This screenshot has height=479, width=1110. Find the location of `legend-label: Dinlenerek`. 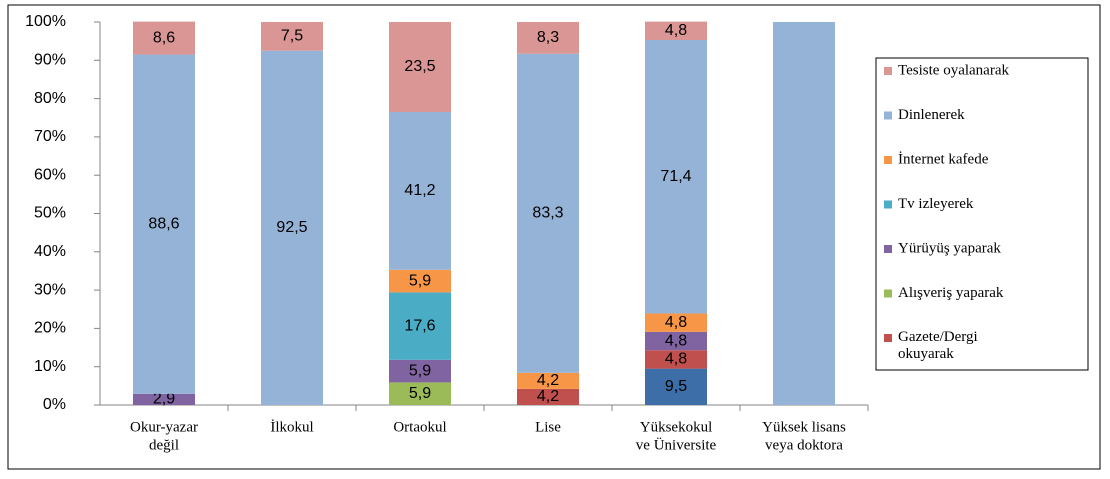

legend-label: Dinlenerek is located at coordinates (931, 115).